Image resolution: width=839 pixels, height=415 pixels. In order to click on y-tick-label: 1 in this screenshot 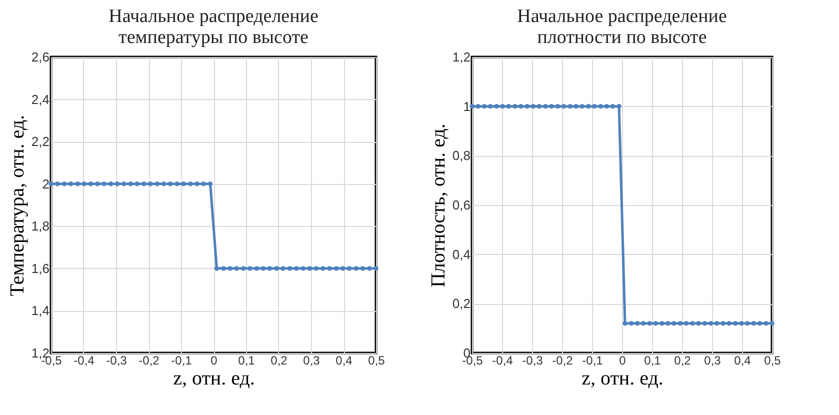, I will do `click(466, 106)`.